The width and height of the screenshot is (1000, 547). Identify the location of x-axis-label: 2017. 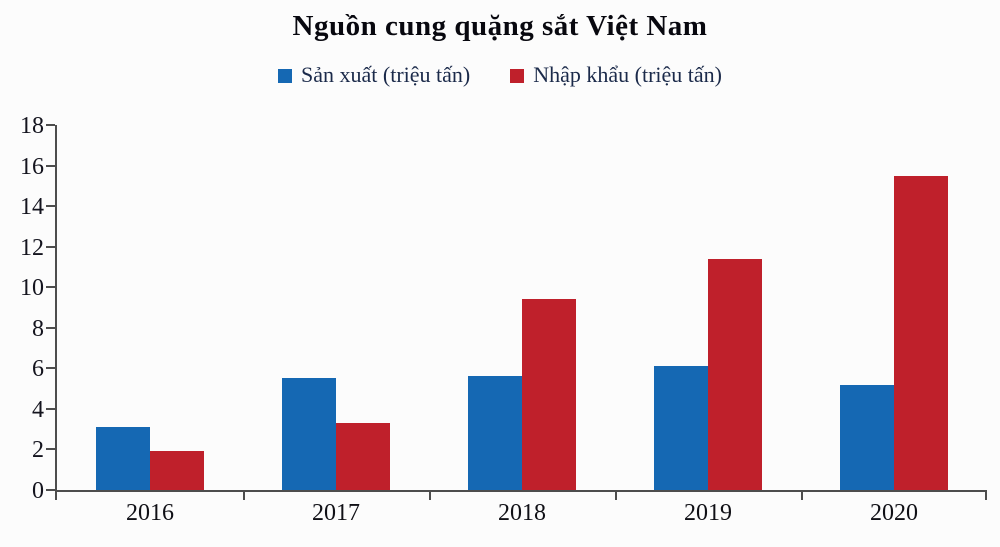
(336, 513).